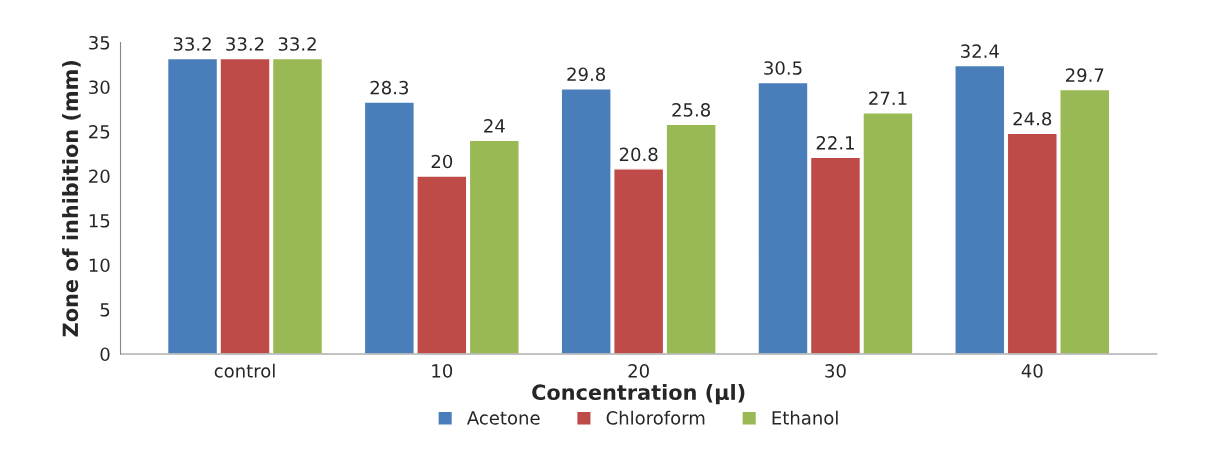 The height and width of the screenshot is (472, 1205). I want to click on x-tick-label: 40, so click(1032, 371).